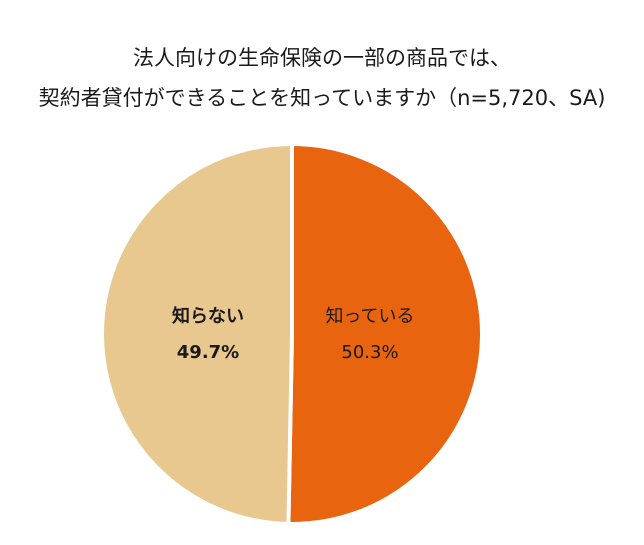  Describe the element at coordinates (208, 316) in the screenshot. I see `slice-2-category-label: 知らない` at that location.